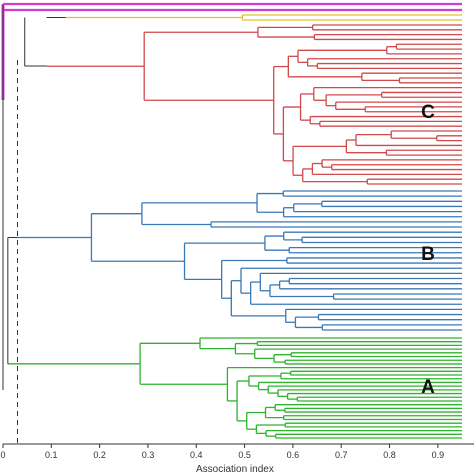 This screenshot has width=474, height=474. Describe the element at coordinates (341, 455) in the screenshot. I see `x-tick-label: 0.7` at that location.